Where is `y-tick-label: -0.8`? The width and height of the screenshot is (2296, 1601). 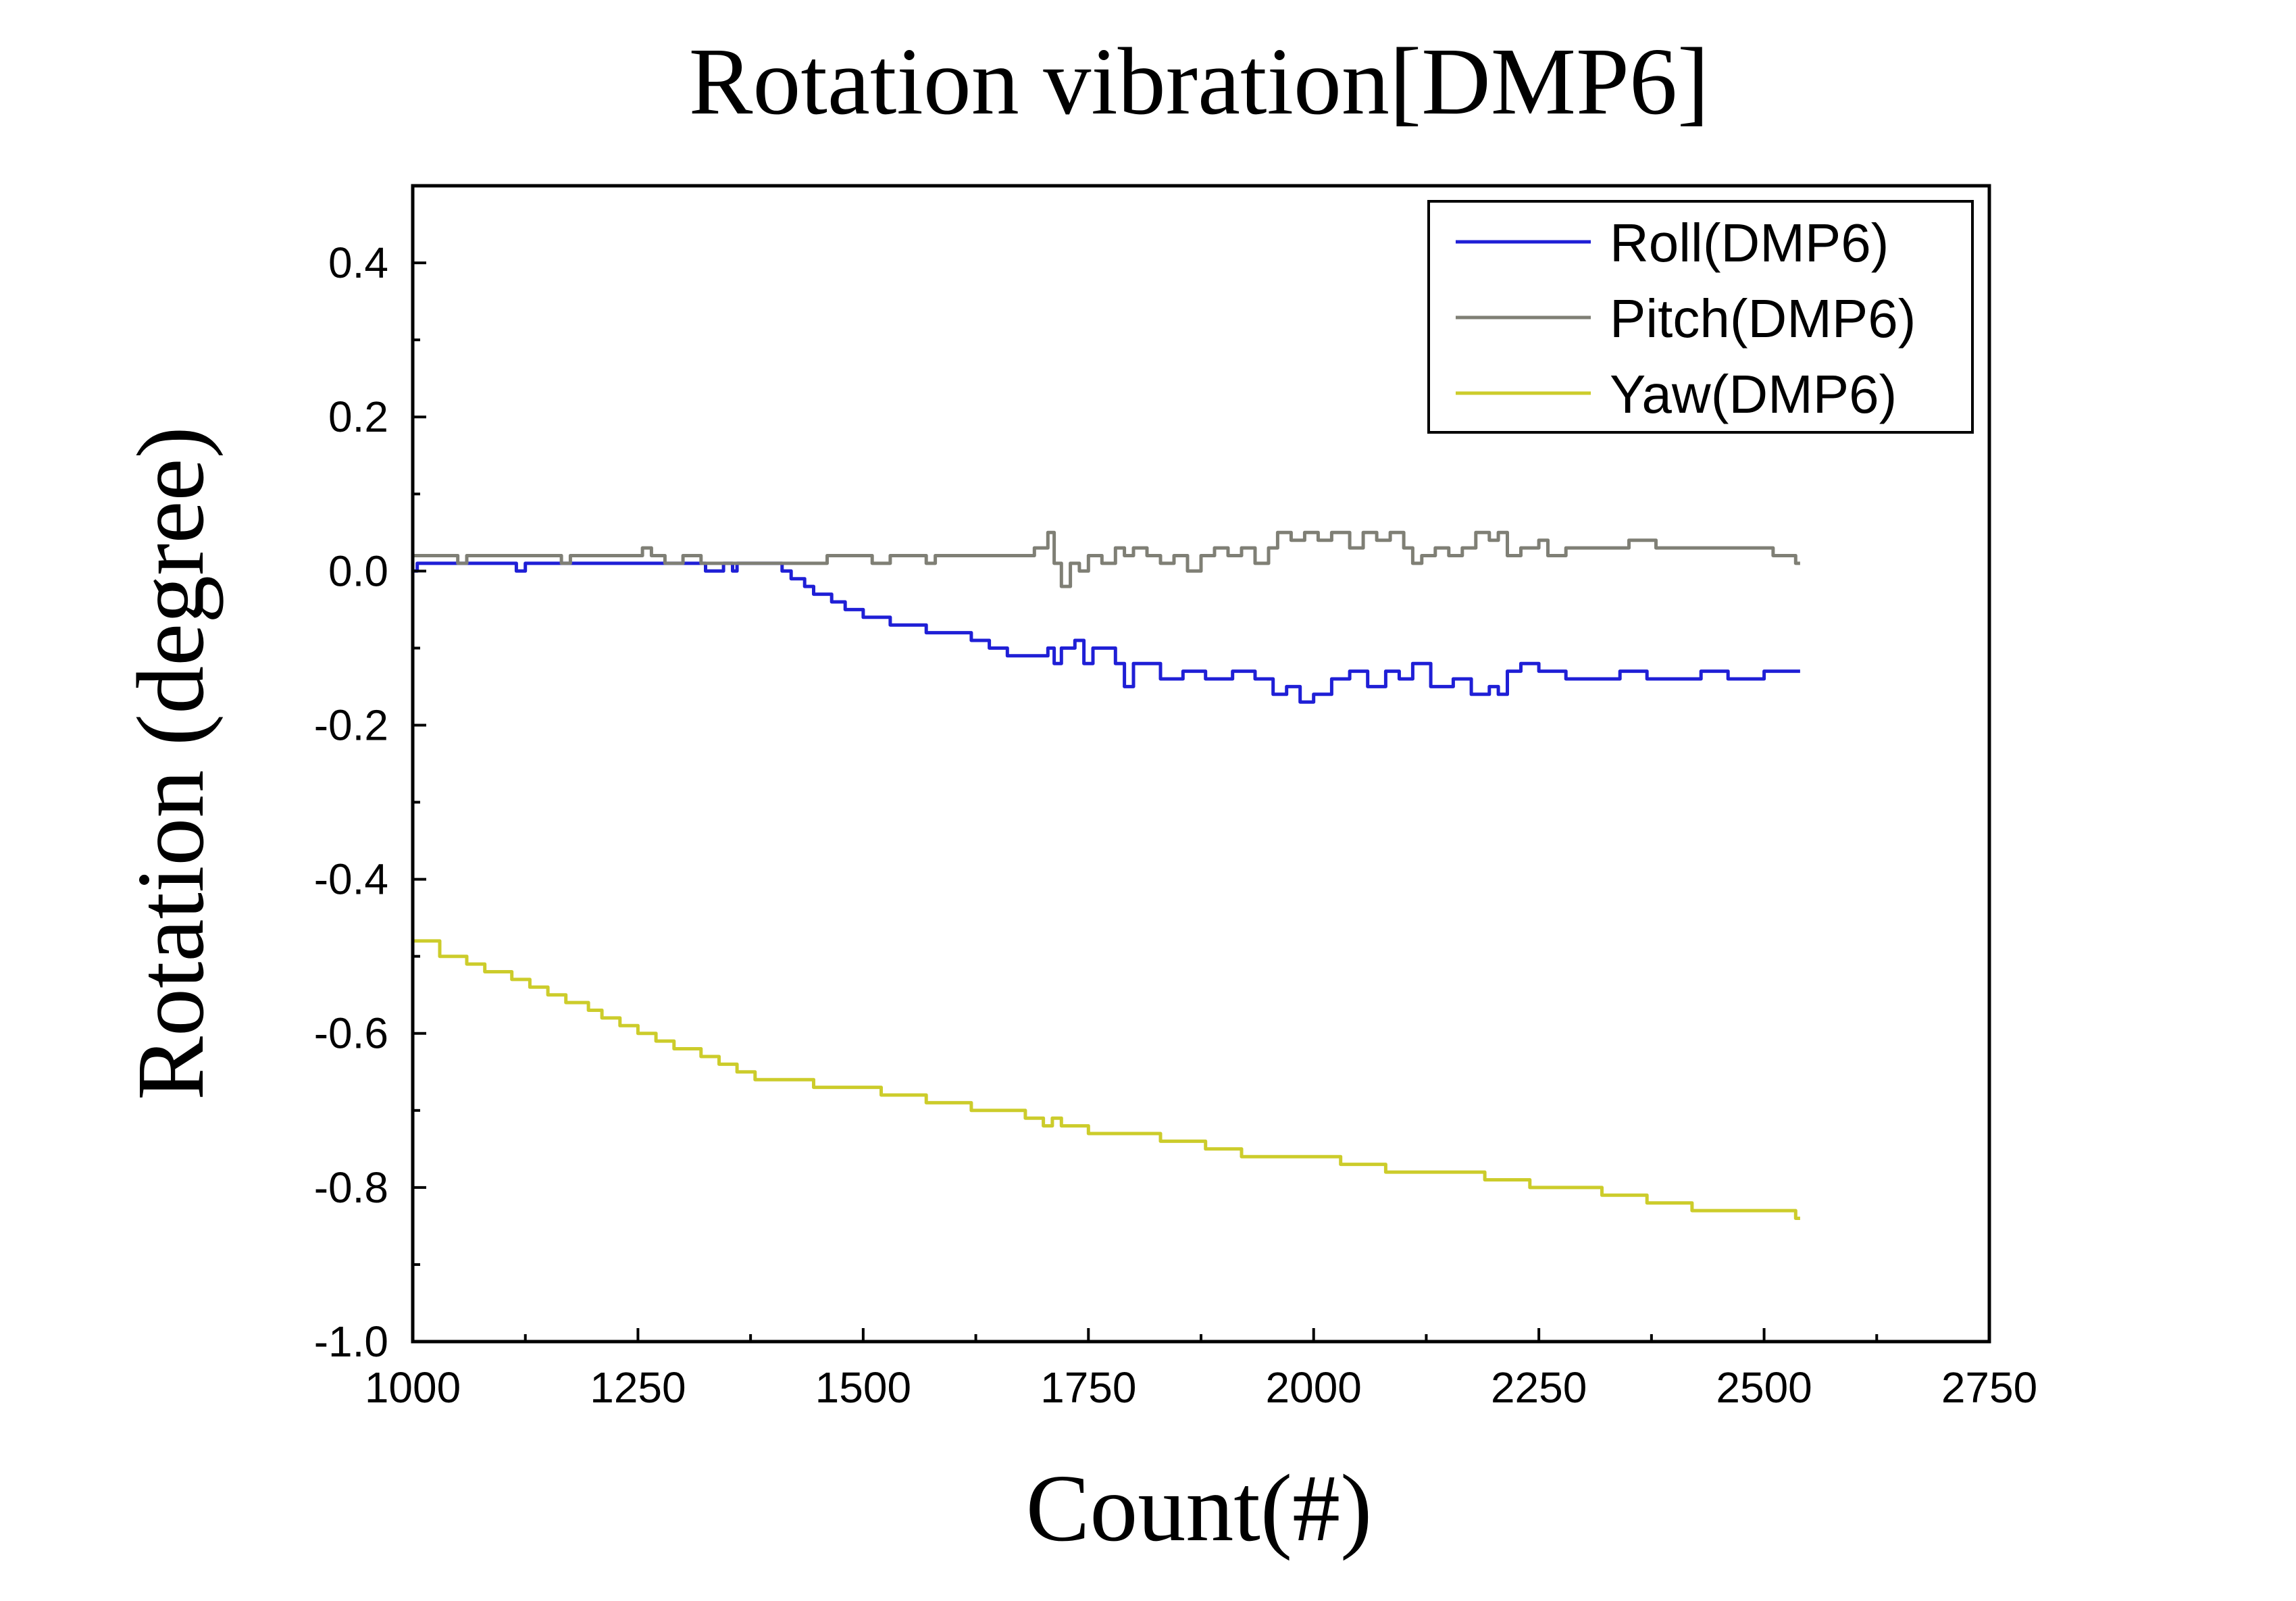
y-tick-label: -0.8 is located at coordinates (351, 1187).